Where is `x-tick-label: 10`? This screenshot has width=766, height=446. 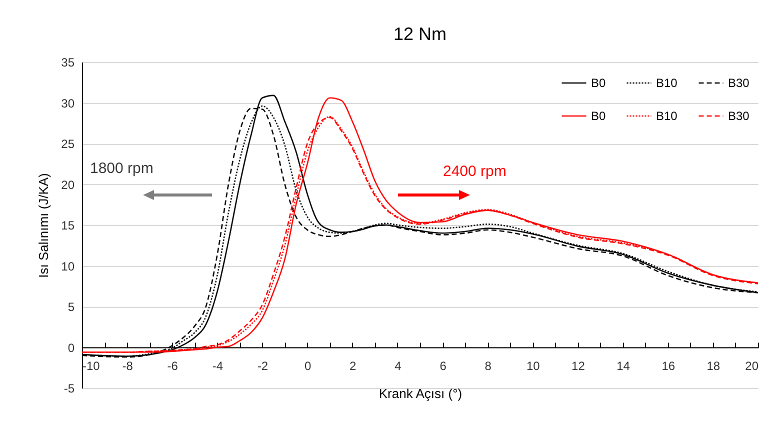
x-tick-label: 10 is located at coordinates (533, 365).